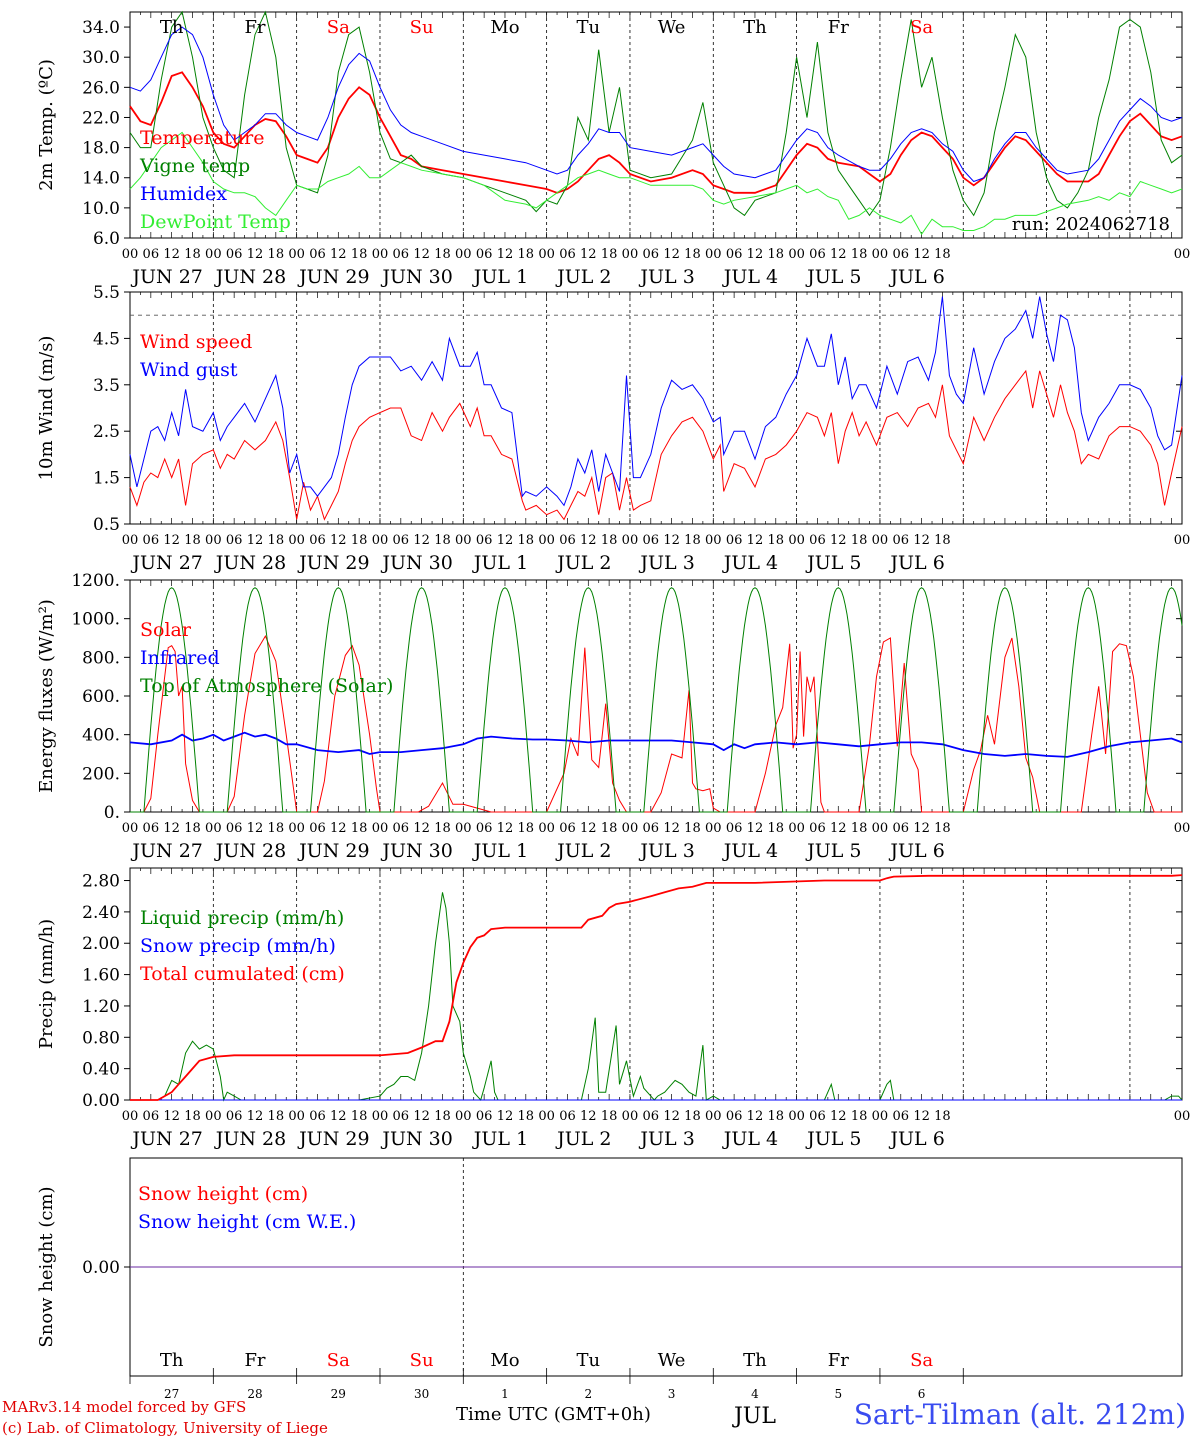  Describe the element at coordinates (46, 696) in the screenshot. I see `y-axis-label: Energy fluxes (W/m²)` at that location.